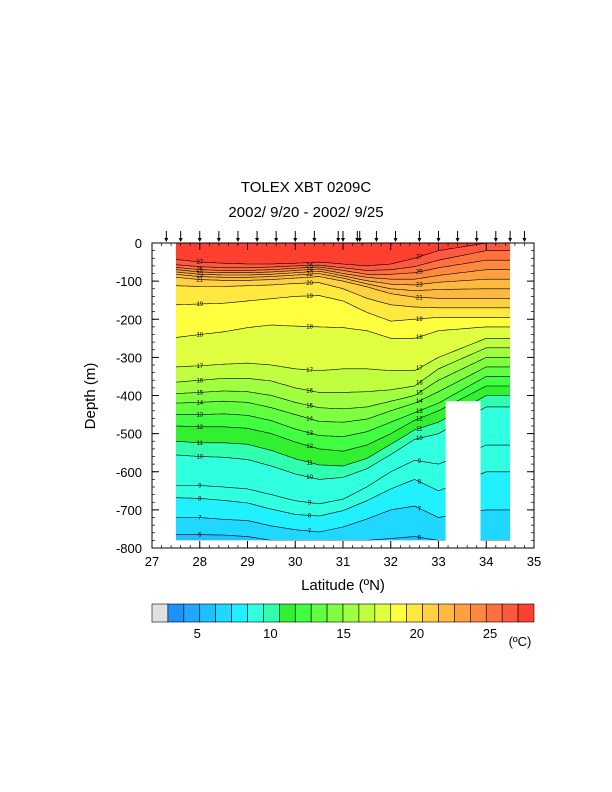  I want to click on colorbar-tick-label: 10, so click(270, 633).